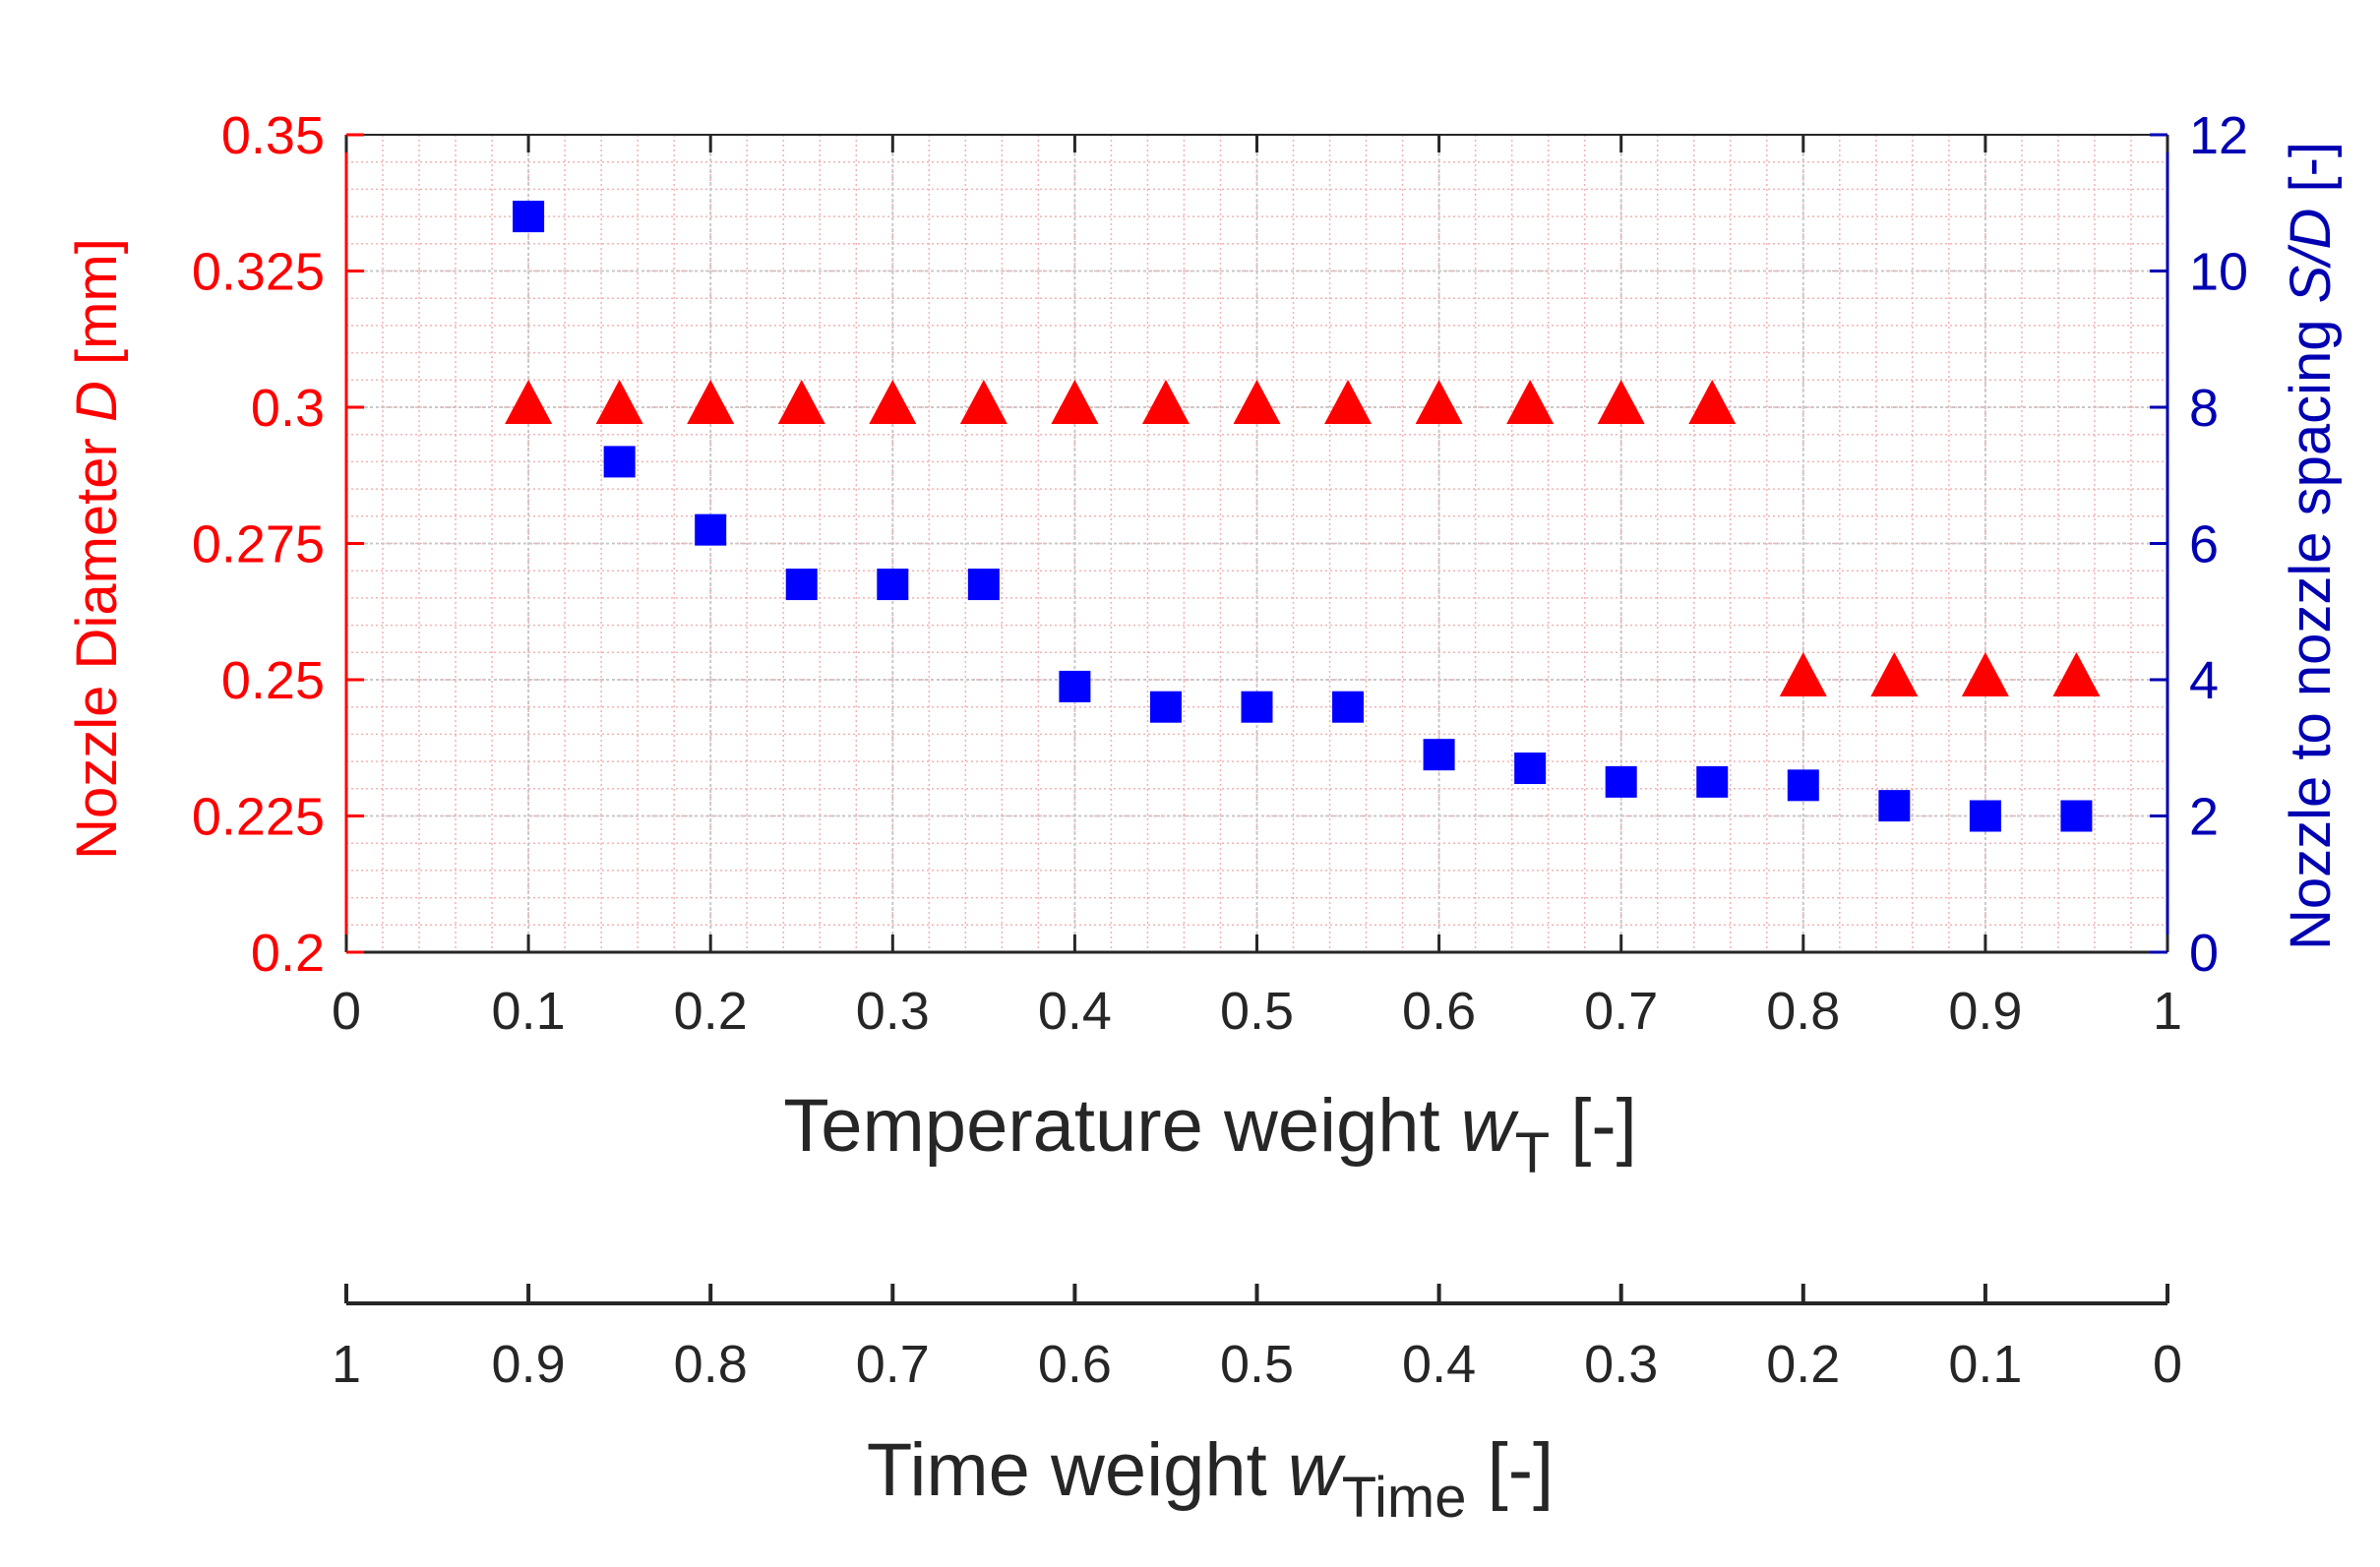 The height and width of the screenshot is (1567, 2380). I want to click on x-tick-label: 0.7, so click(1621, 1011).